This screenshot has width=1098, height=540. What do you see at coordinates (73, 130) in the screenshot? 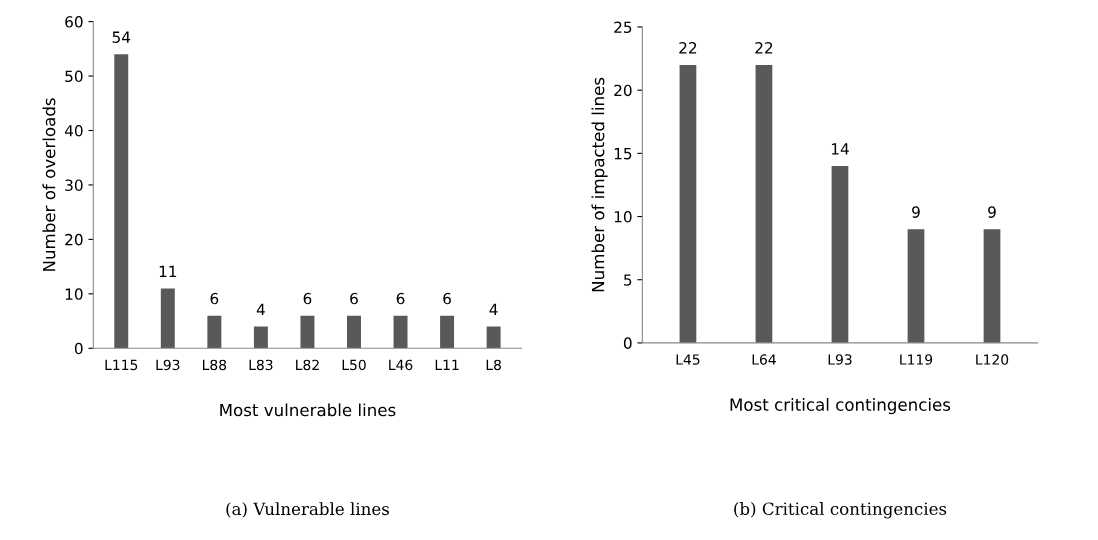
I see `y-tick-label: 40` at bounding box center [73, 130].